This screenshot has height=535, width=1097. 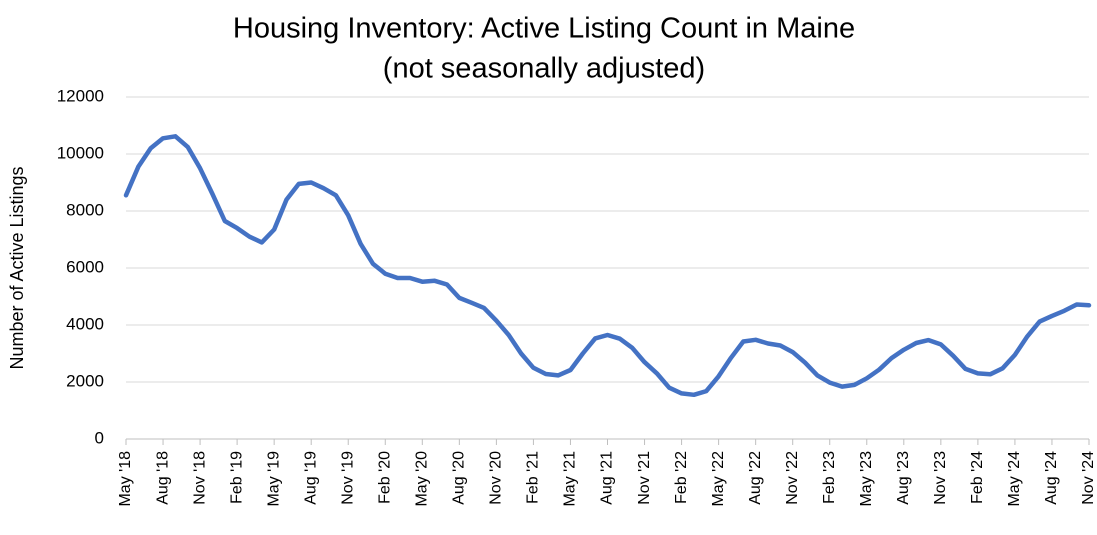 I want to click on x-tick-label: Feb '20, so click(x=384, y=477).